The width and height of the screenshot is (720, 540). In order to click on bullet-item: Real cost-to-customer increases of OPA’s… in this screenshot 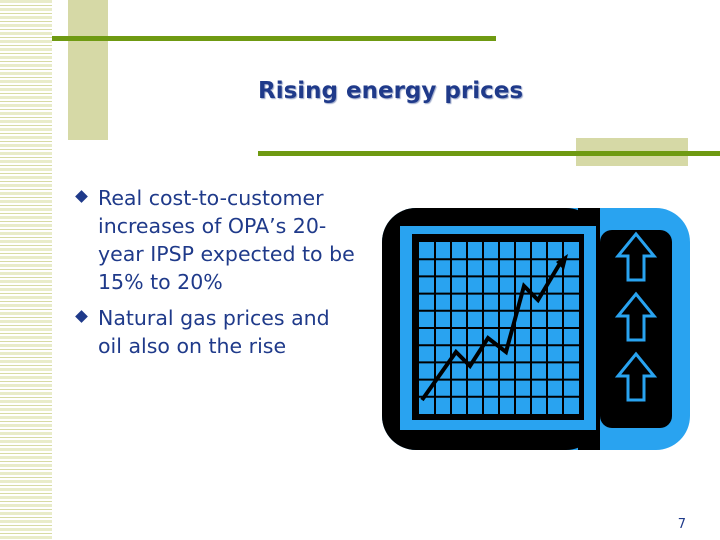, I will do `click(216, 240)`.